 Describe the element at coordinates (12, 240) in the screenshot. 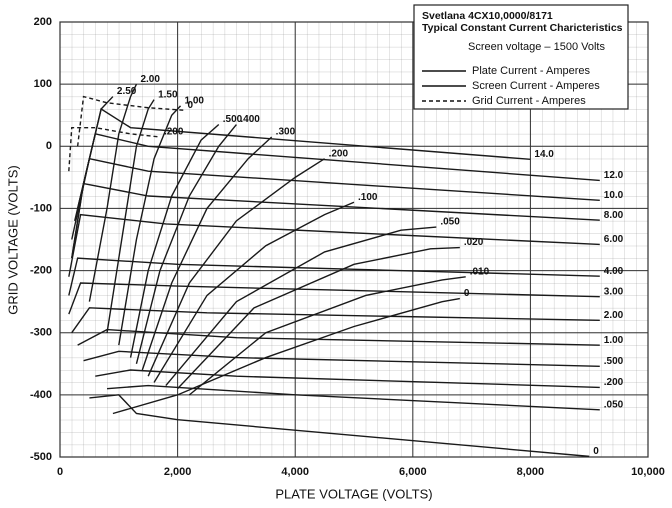

I see `y-axis-title: GRID VOLTAGE (VOLTS)` at that location.